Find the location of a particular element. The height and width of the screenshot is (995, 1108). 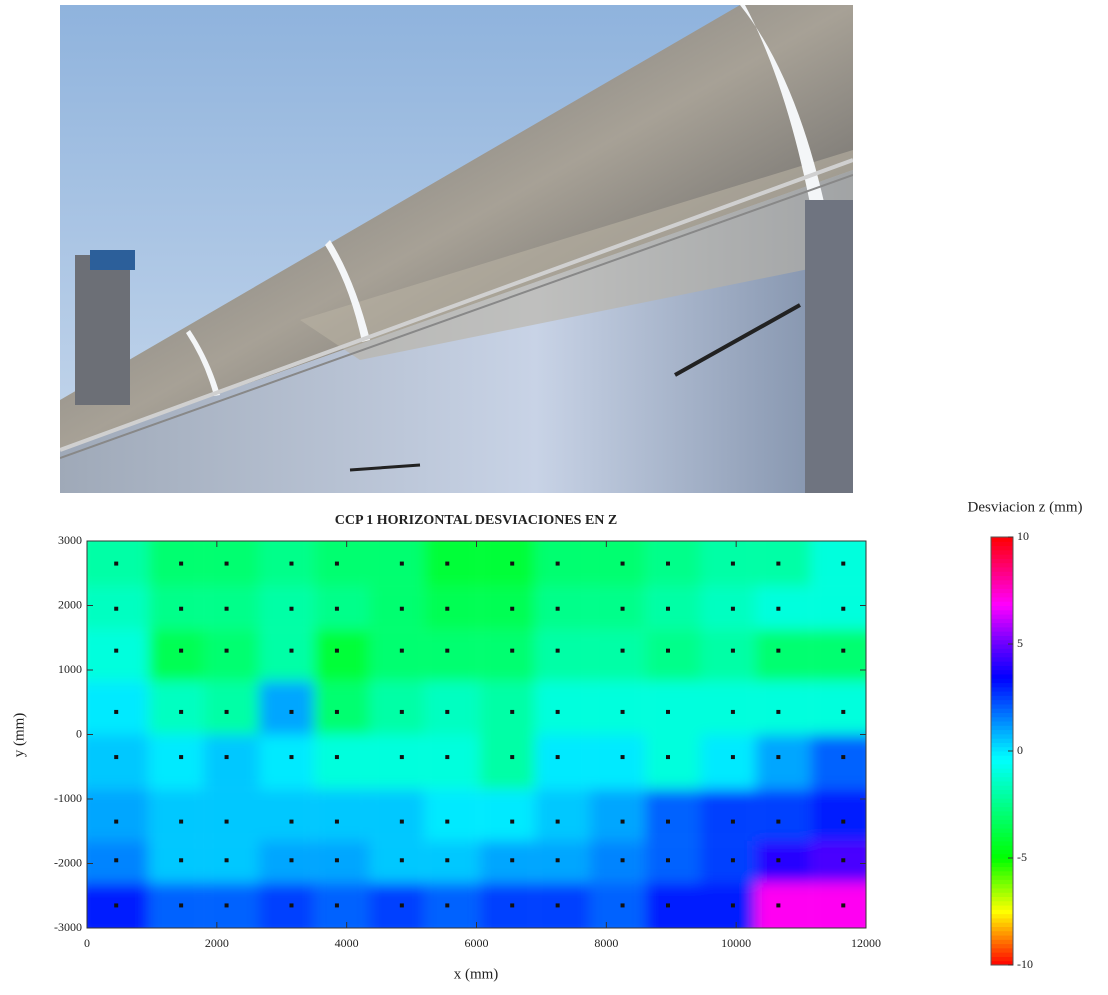

x-tick-label: 4000 is located at coordinates (347, 943).